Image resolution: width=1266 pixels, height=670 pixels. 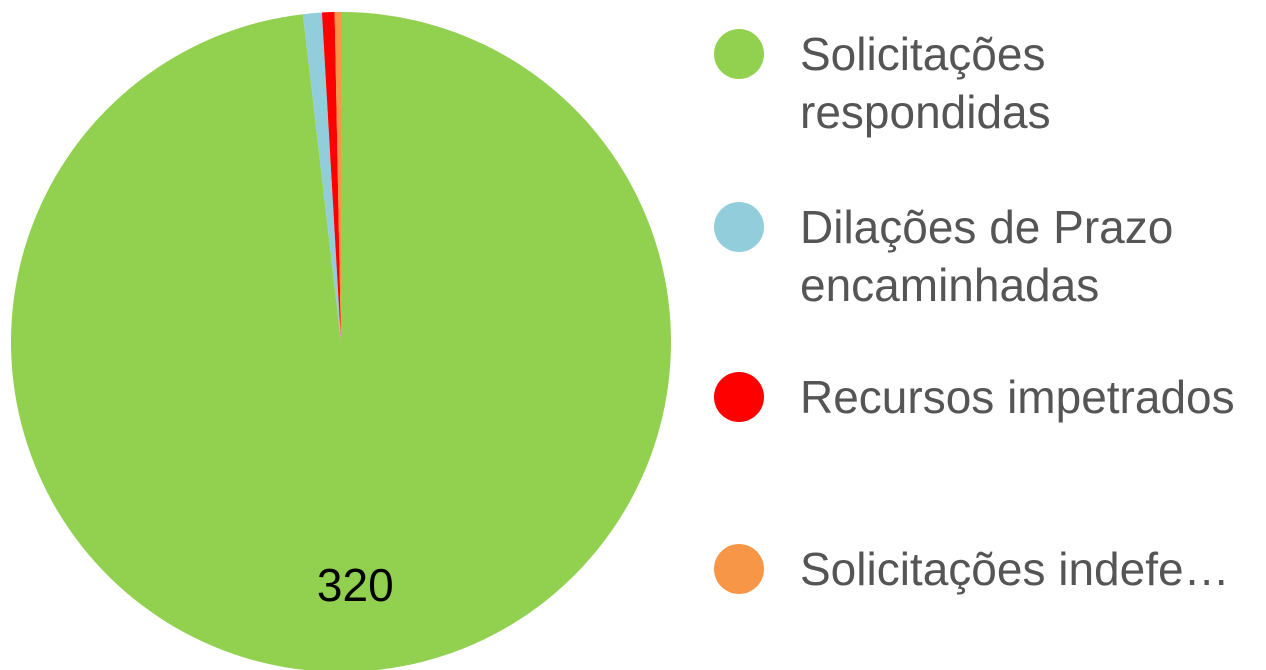 I want to click on legend-item: Solicitações respondidas, so click(x=977, y=83).